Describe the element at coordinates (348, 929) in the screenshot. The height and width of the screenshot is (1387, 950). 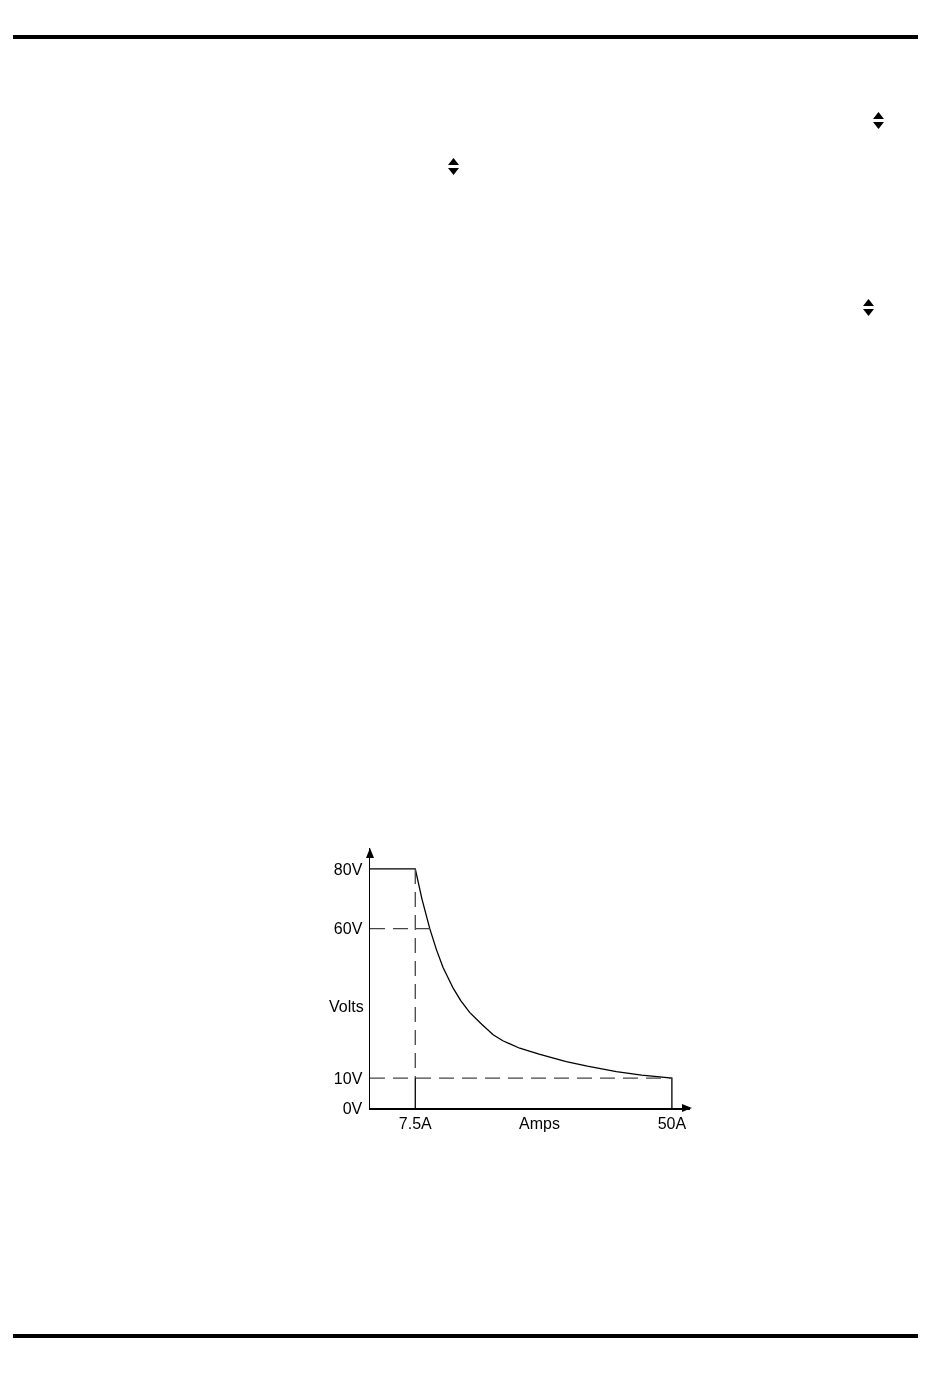
I see `y-tick-label: 60V` at that location.